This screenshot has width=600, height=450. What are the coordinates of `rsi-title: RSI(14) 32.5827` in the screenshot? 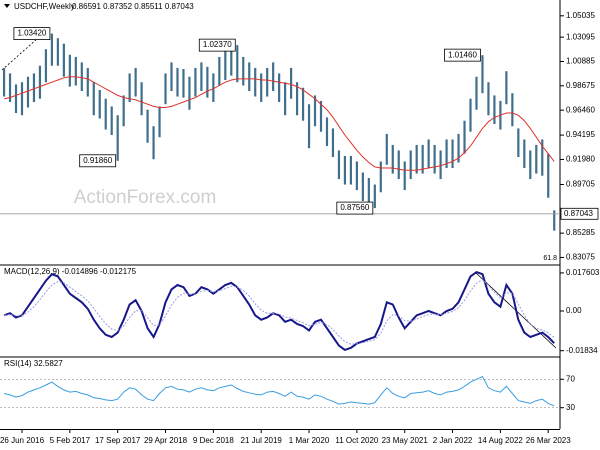 It's located at (33, 363).